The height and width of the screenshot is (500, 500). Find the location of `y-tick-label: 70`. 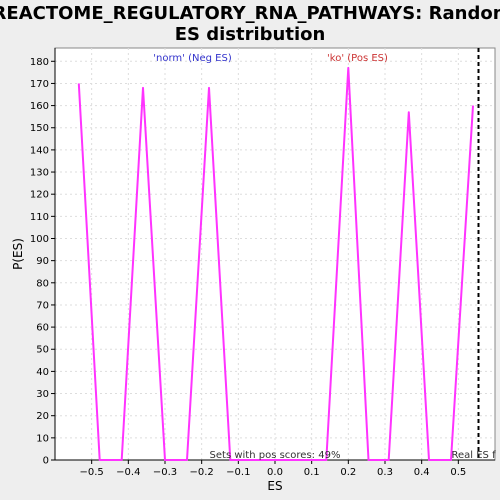

y-tick-label: 70 is located at coordinates (42, 305).